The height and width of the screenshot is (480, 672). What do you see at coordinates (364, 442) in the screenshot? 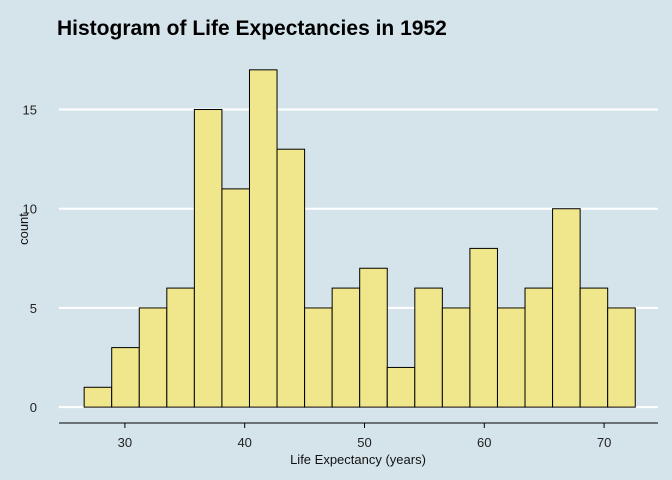
I see `x-tick-label-50: 50` at bounding box center [364, 442].